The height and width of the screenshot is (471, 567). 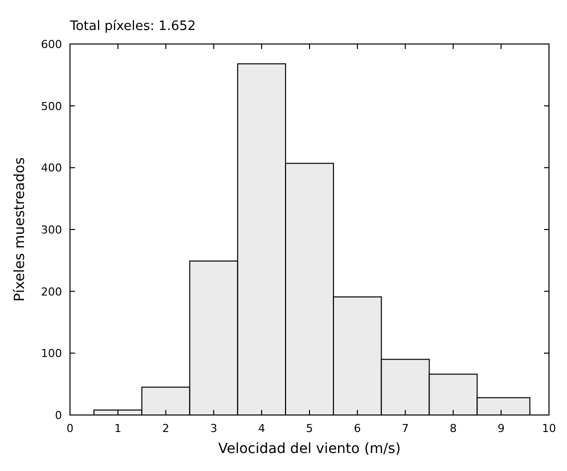 What do you see at coordinates (405, 428) in the screenshot?
I see `x-tick-label: 7` at bounding box center [405, 428].